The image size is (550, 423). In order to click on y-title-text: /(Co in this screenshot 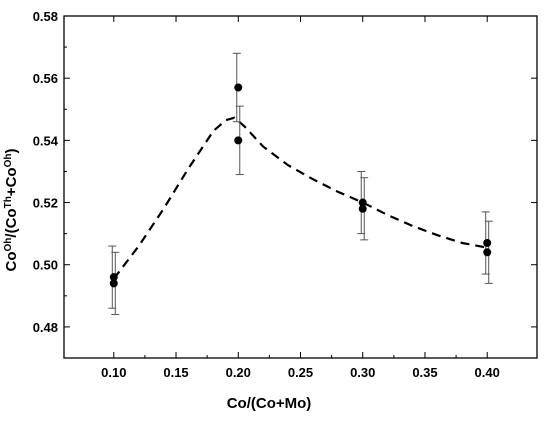, I will do `click(11, 222)`.